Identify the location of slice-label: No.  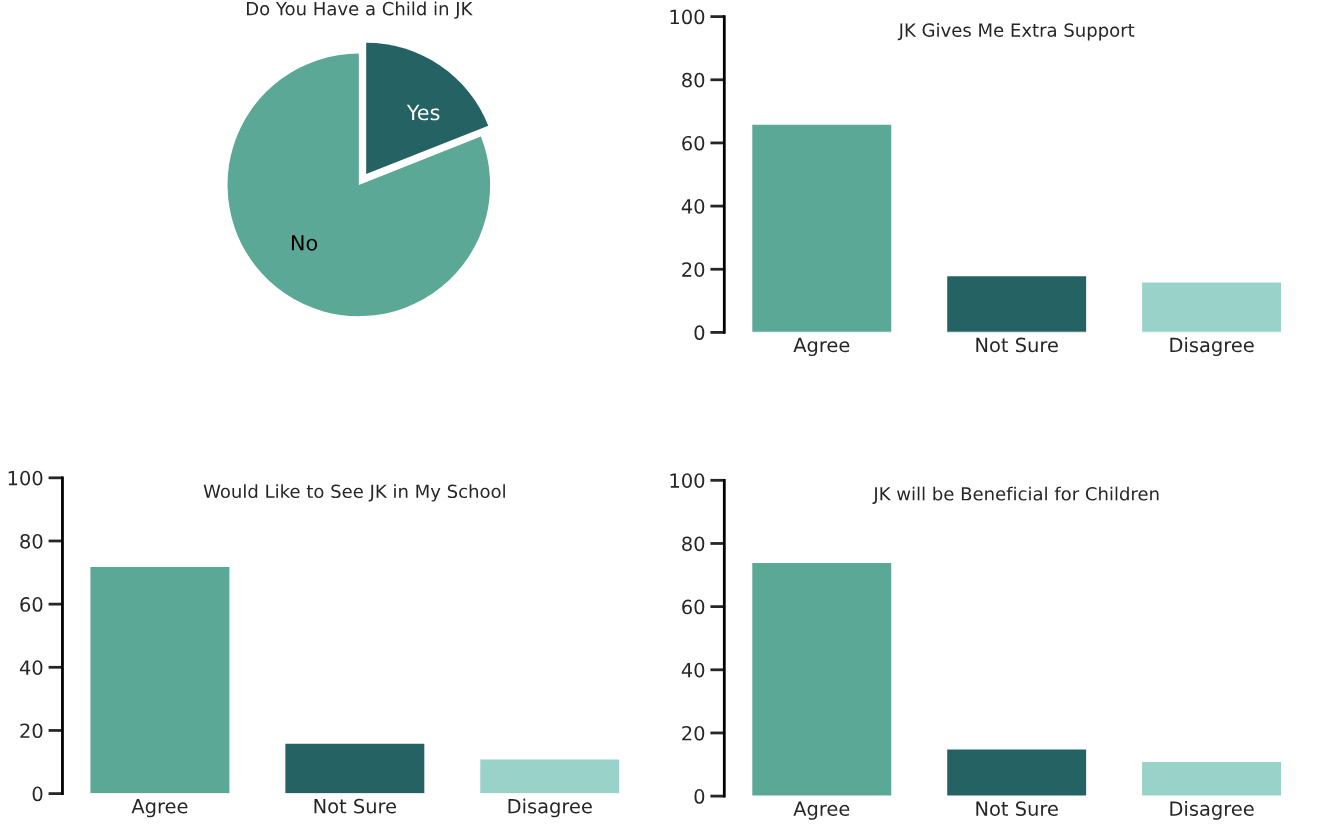
(304, 243).